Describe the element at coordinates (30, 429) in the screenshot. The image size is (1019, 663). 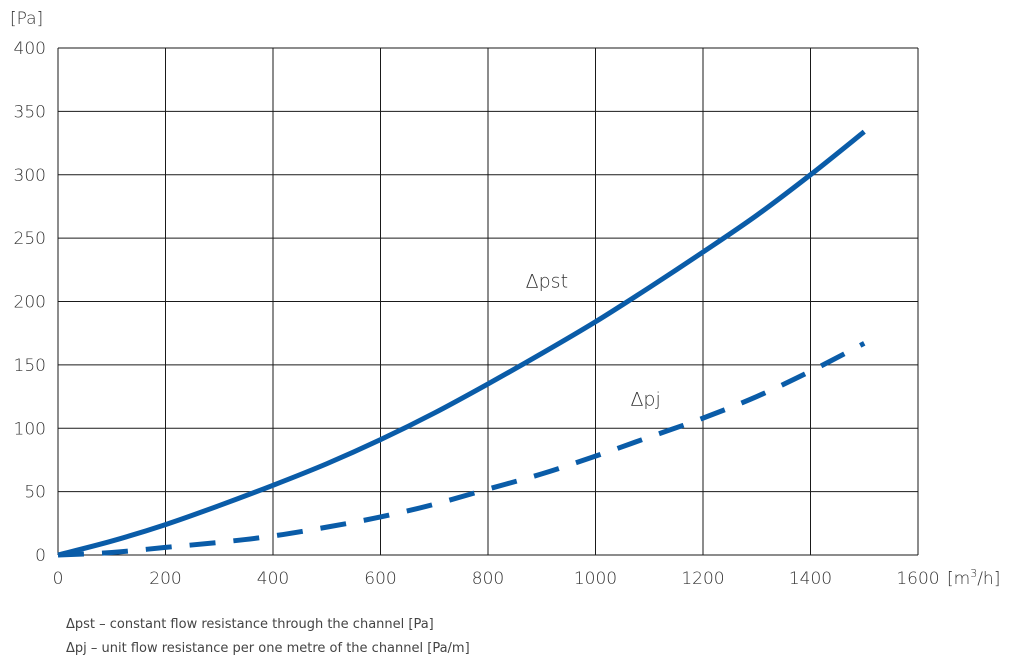
I see `y-tick-label: 100` at that location.